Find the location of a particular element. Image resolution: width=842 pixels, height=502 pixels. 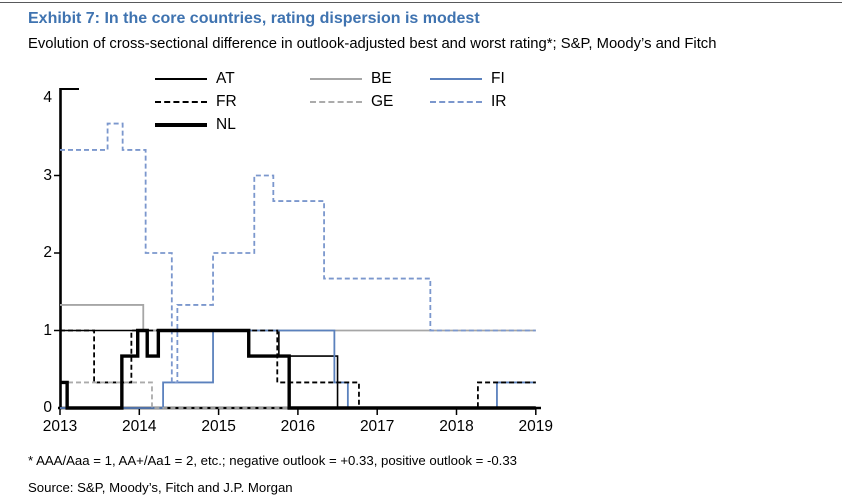

legend-item-BE: BE is located at coordinates (370, 78).